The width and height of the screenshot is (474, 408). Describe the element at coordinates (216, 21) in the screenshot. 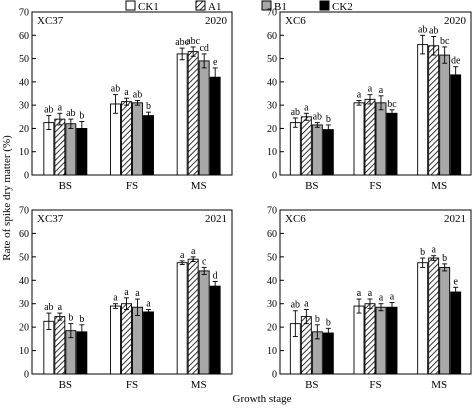

I see `panel-year: 2020` at that location.